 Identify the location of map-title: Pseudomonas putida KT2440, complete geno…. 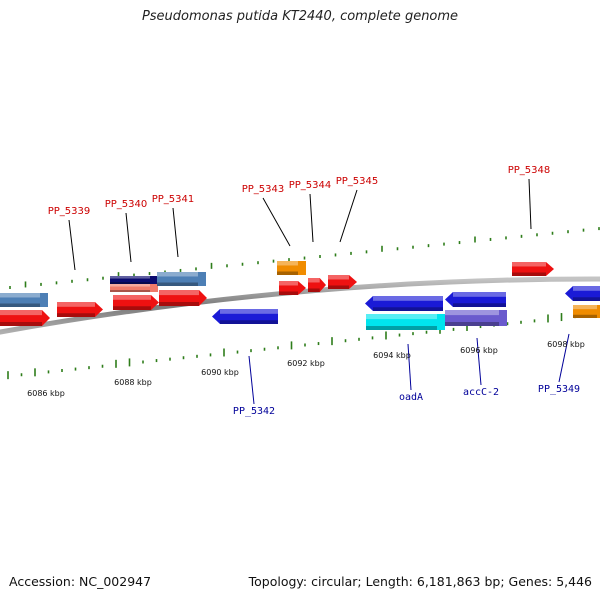
(300, 16).